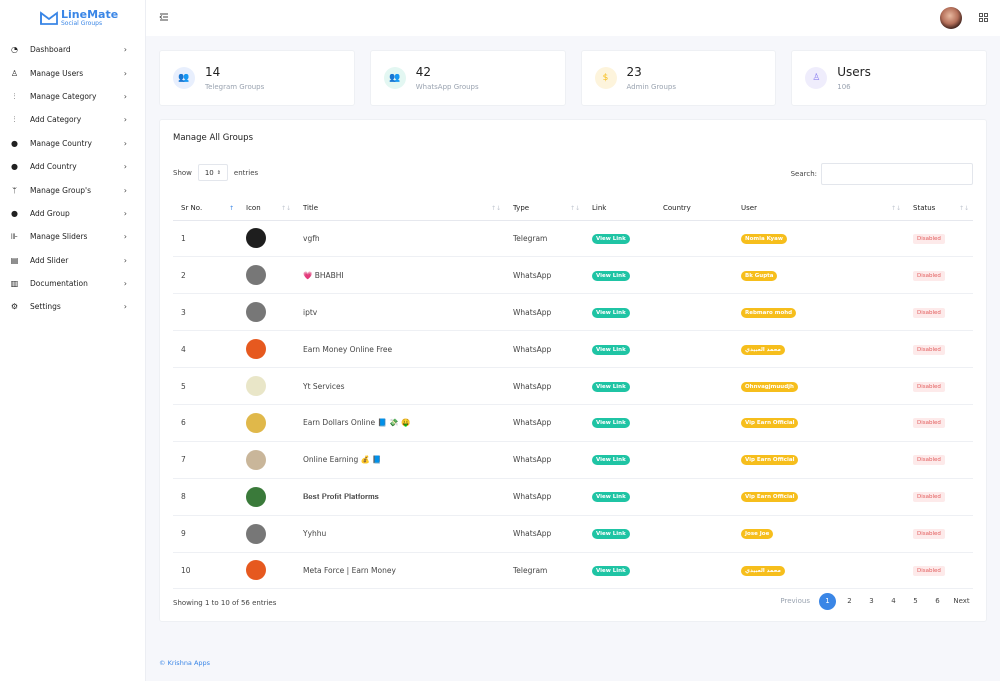 The image size is (1000, 681). I want to click on column-header: Status ↑↓, so click(939, 209).